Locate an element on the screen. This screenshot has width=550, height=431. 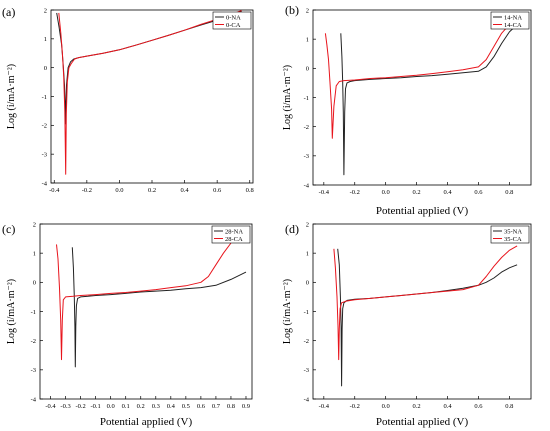
legend-label: 28-CA is located at coordinates (234, 239).